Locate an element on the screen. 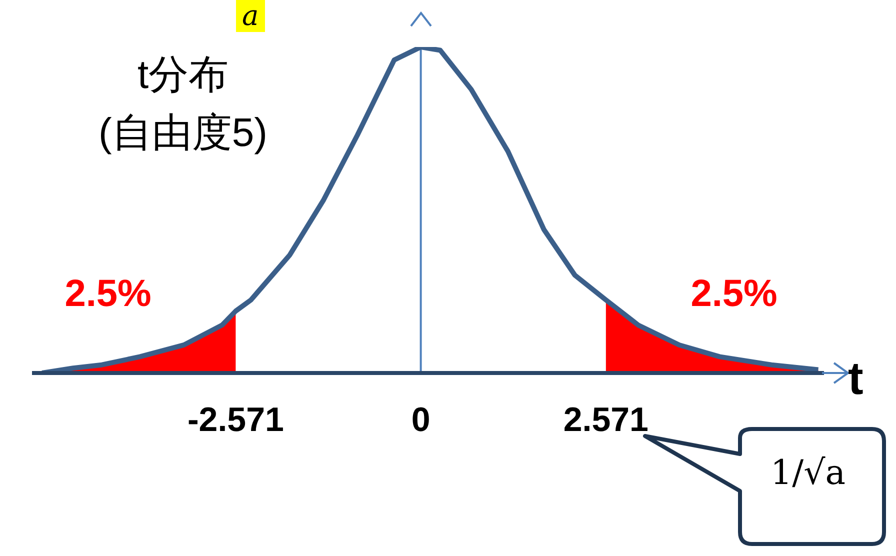  text: 1/√a is located at coordinates (808, 473).